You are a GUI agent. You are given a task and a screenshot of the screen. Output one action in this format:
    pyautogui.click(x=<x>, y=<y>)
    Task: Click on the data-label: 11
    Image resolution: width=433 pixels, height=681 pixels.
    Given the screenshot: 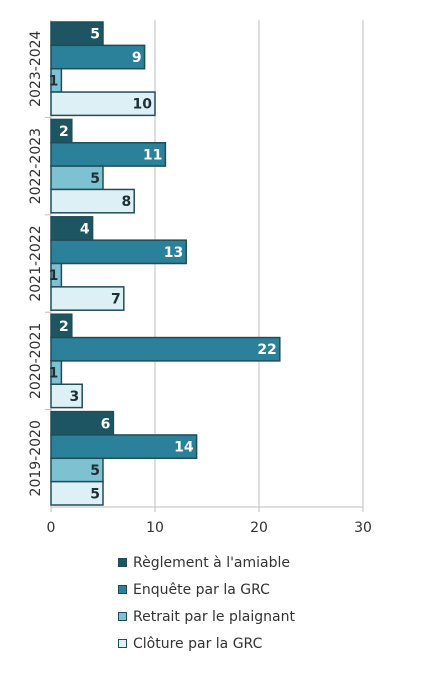 What is the action you would take?
    pyautogui.click(x=152, y=155)
    